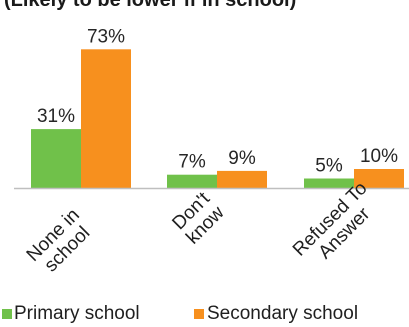  Describe the element at coordinates (56, 116) in the screenshot. I see `value-label: 31%` at that location.